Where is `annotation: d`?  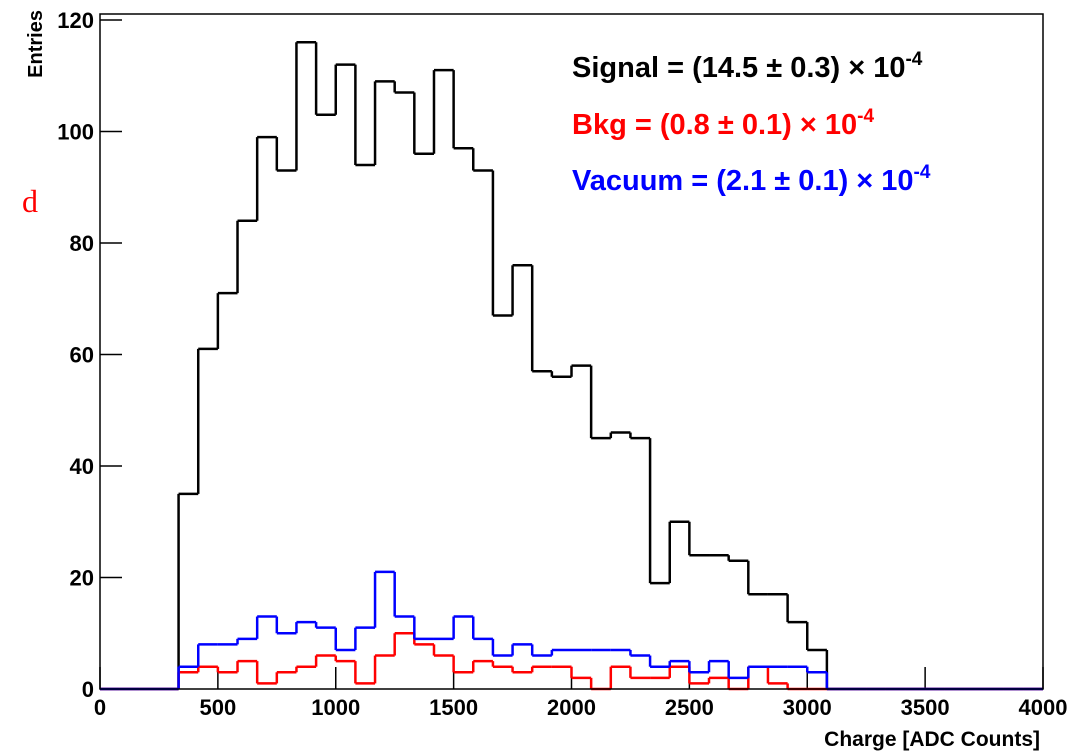 annotation: d is located at coordinates (30, 201).